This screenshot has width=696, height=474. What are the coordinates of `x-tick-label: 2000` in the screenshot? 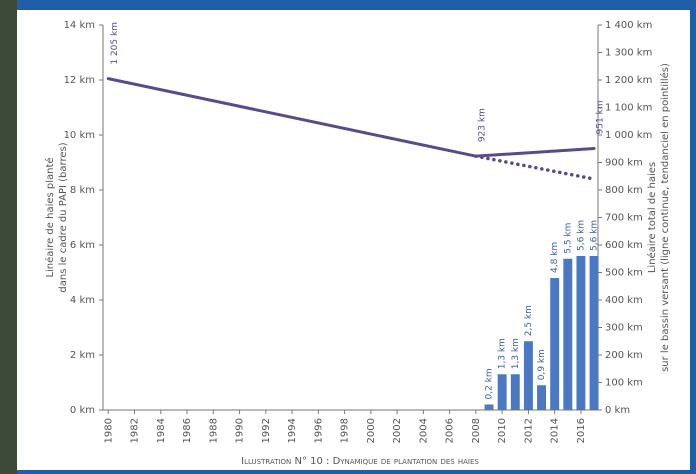 It's located at (371, 430).